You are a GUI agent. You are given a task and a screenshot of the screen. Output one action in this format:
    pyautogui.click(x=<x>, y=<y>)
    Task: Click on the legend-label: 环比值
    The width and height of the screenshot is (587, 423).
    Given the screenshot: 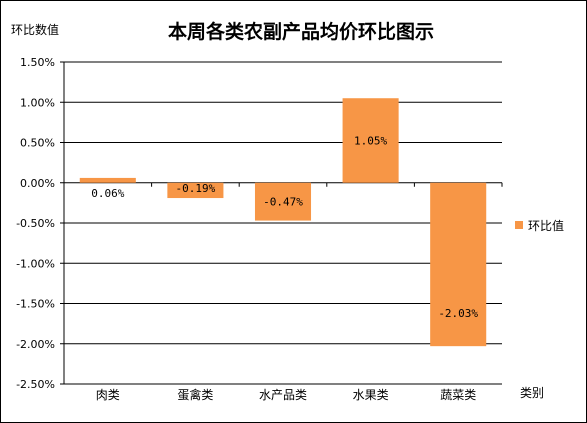 What is the action you would take?
    pyautogui.click(x=546, y=225)
    